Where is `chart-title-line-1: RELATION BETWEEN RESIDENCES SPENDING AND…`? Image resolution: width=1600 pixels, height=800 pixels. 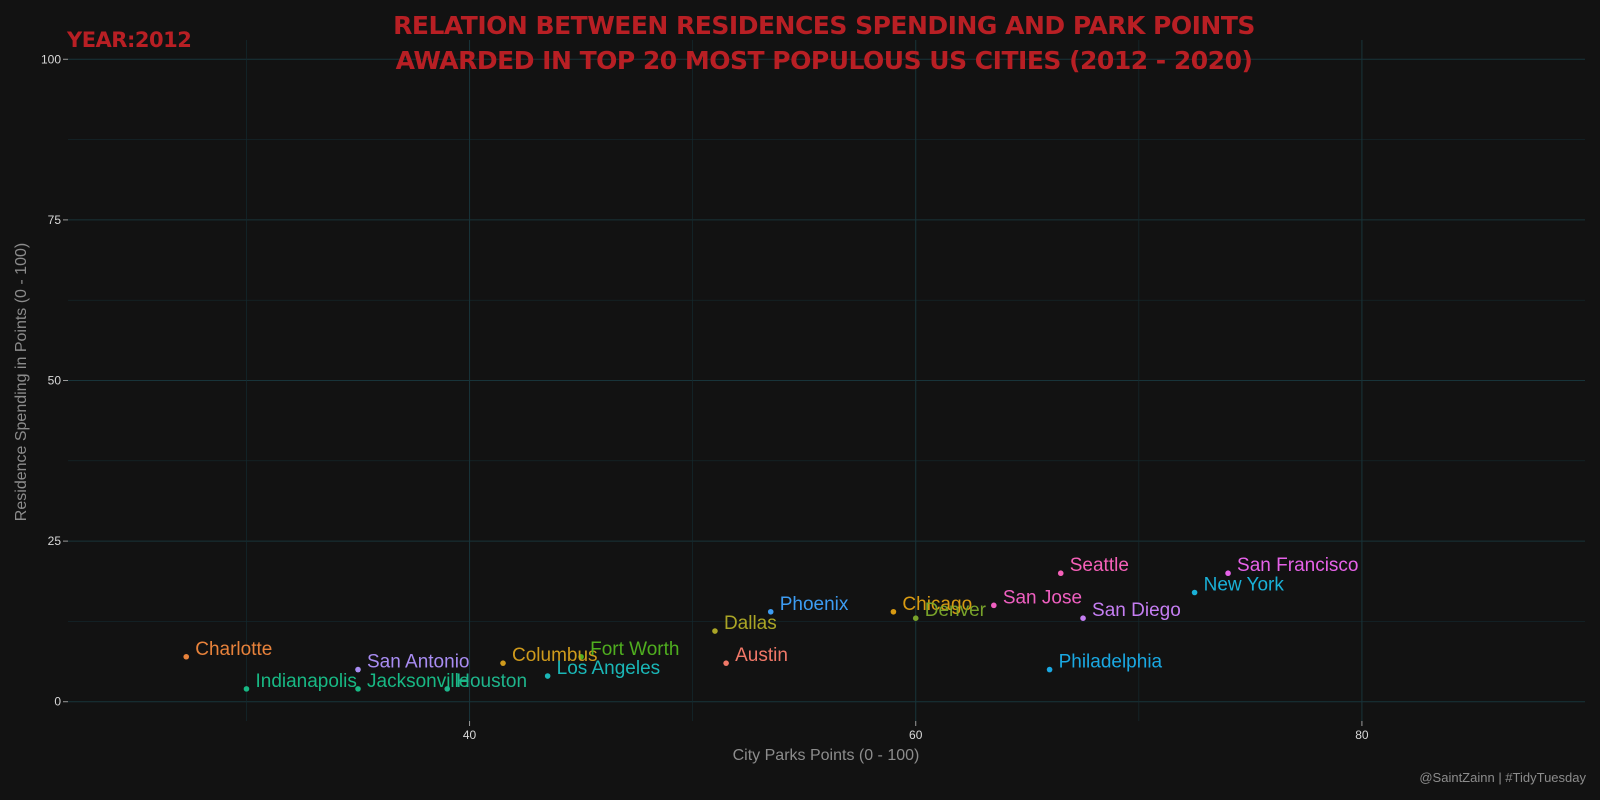
chart-title-line-1: RELATION BETWEEN RESIDENCES SPENDING AND… is located at coordinates (824, 25).